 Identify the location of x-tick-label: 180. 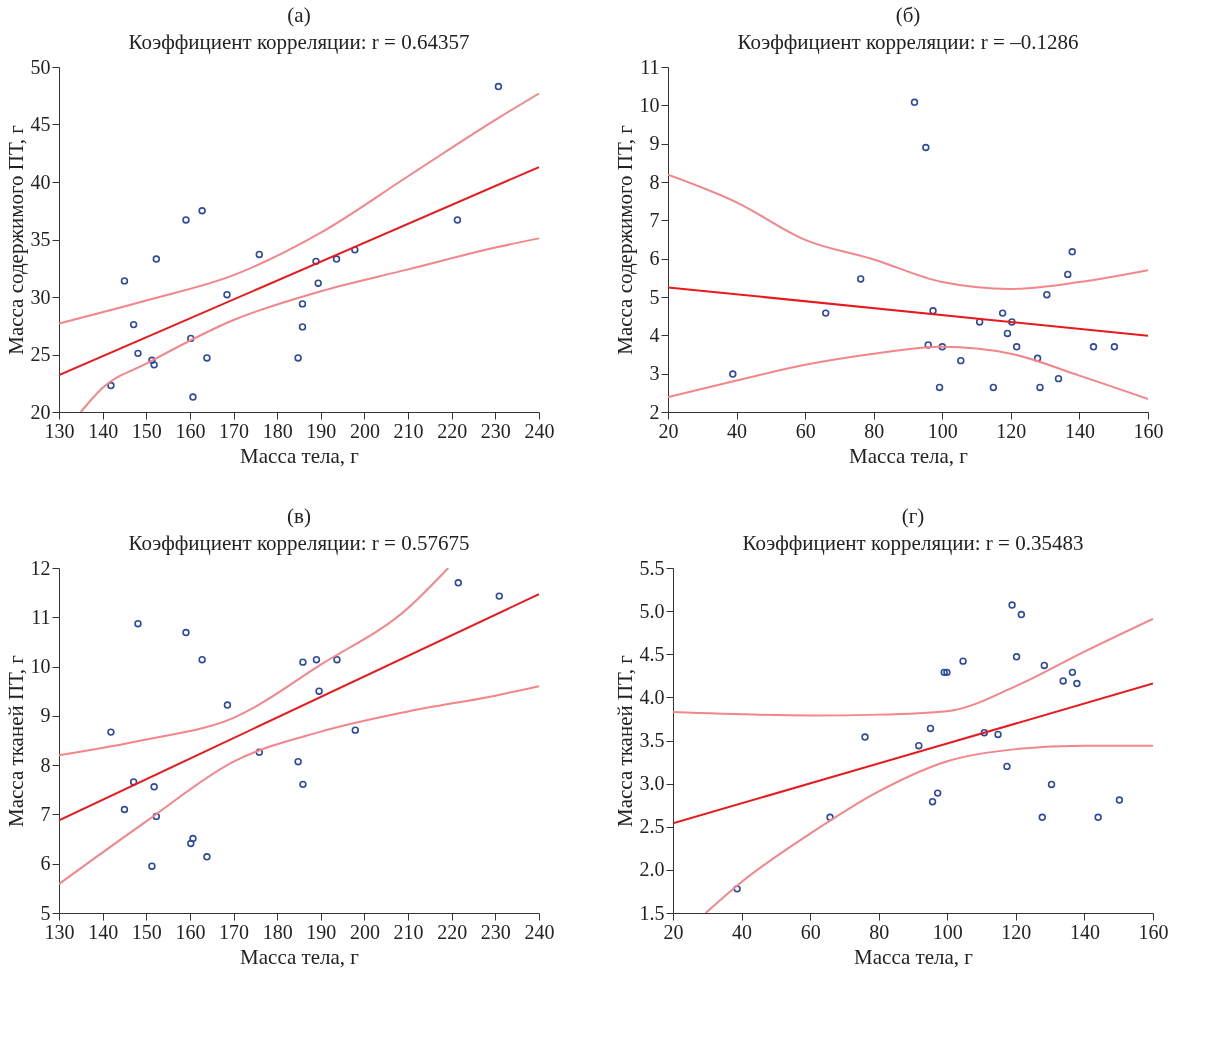
(277, 931).